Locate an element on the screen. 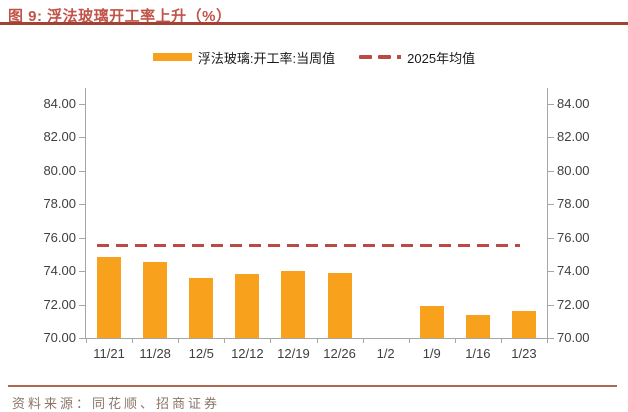  y-axis-left is located at coordinates (85, 213).